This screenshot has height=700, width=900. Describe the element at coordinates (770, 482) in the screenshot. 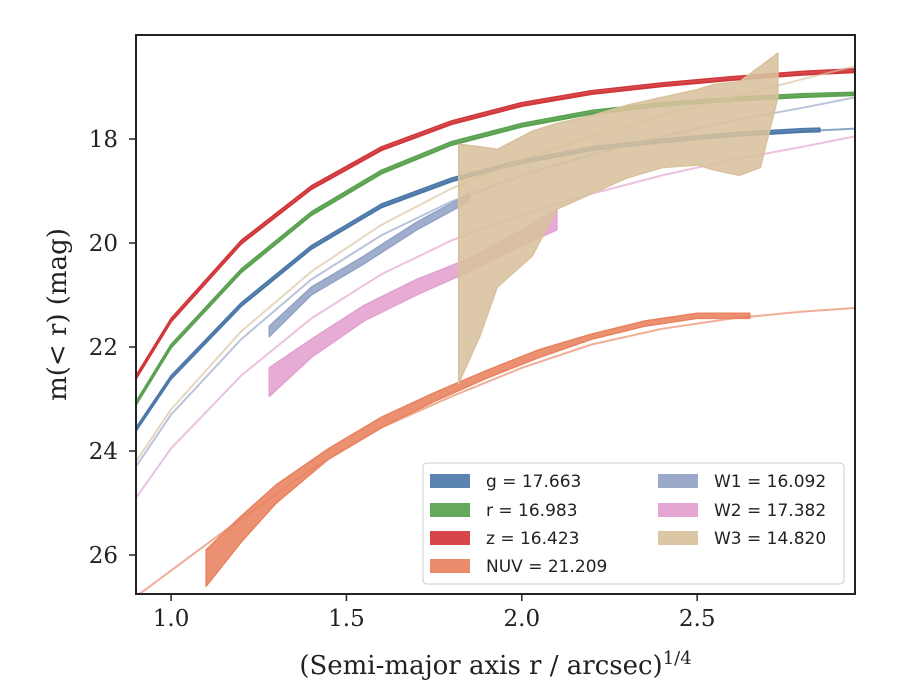

I see `legend-label-w1-16-092: W1 = 16.092` at that location.